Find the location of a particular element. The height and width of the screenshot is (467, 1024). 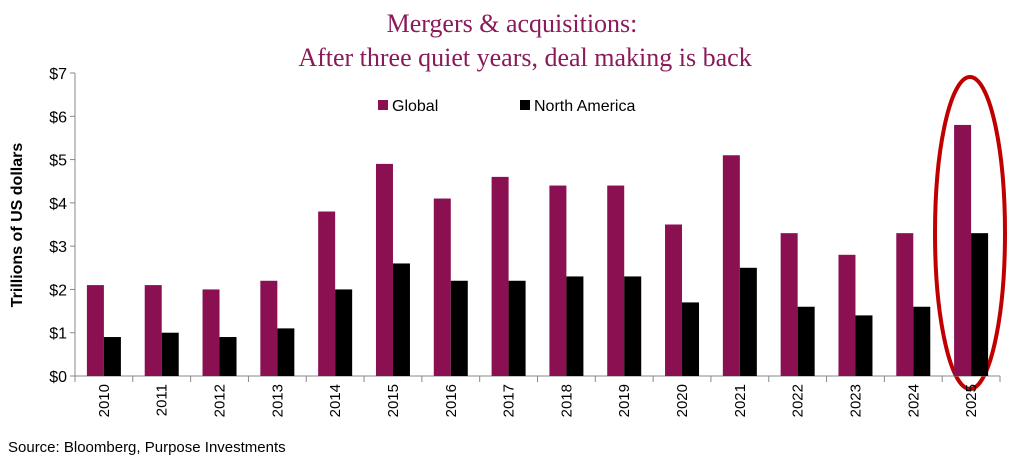

x-tick-label: 2025 is located at coordinates (971, 400).